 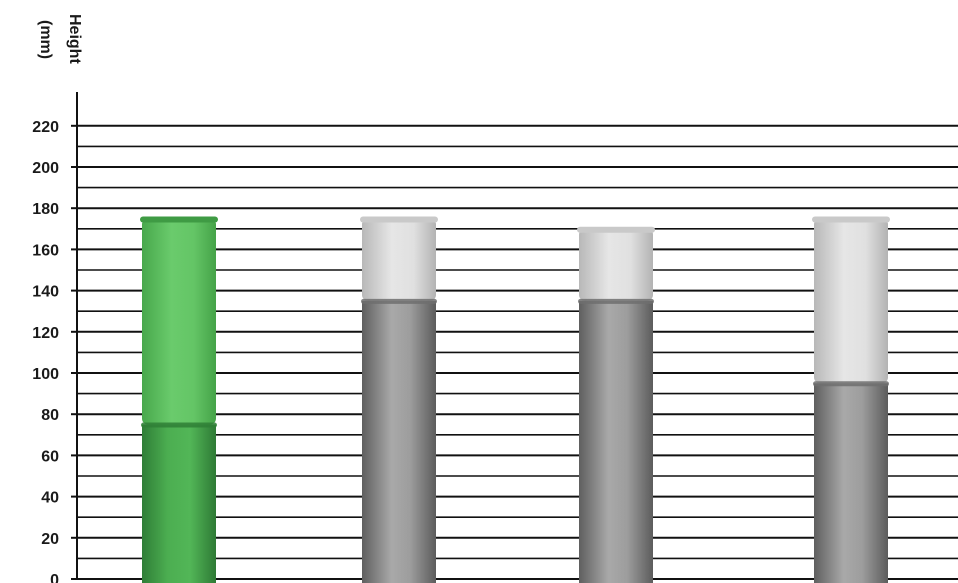 I want to click on bar-4-lower-segment, so click(x=851, y=483).